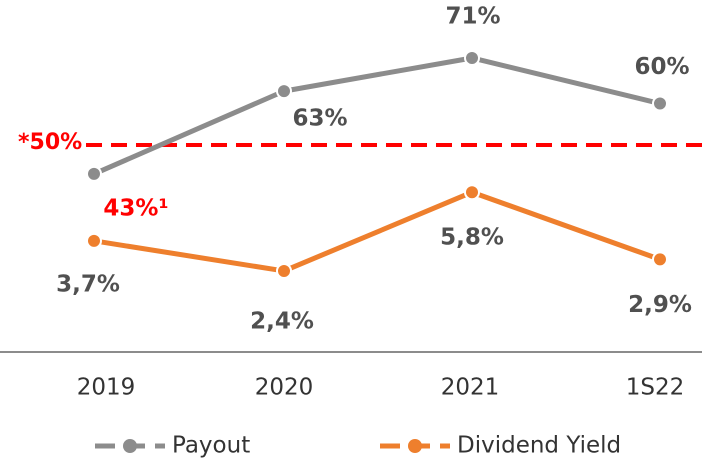  Describe the element at coordinates (282, 321) in the screenshot. I see `data-label: 2,4%` at that location.